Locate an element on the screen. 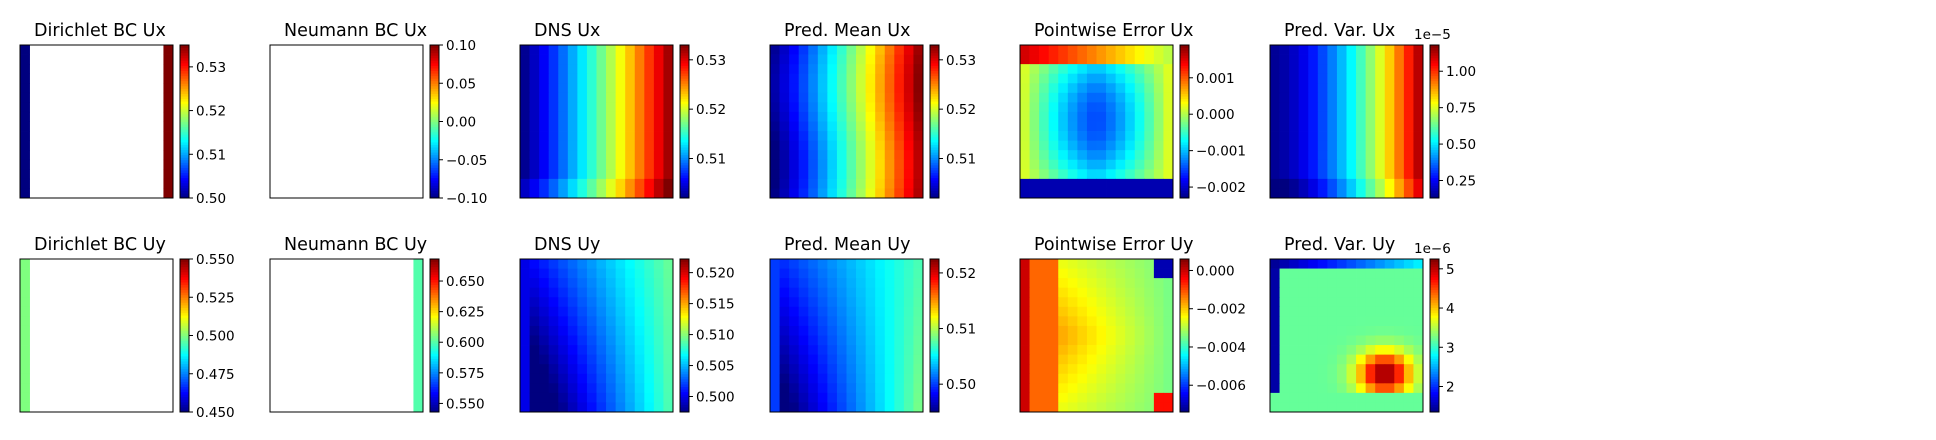  panel-empty-1: Neumann BC Ux−0.10−0.050.000.050.10 is located at coordinates (378, 114).